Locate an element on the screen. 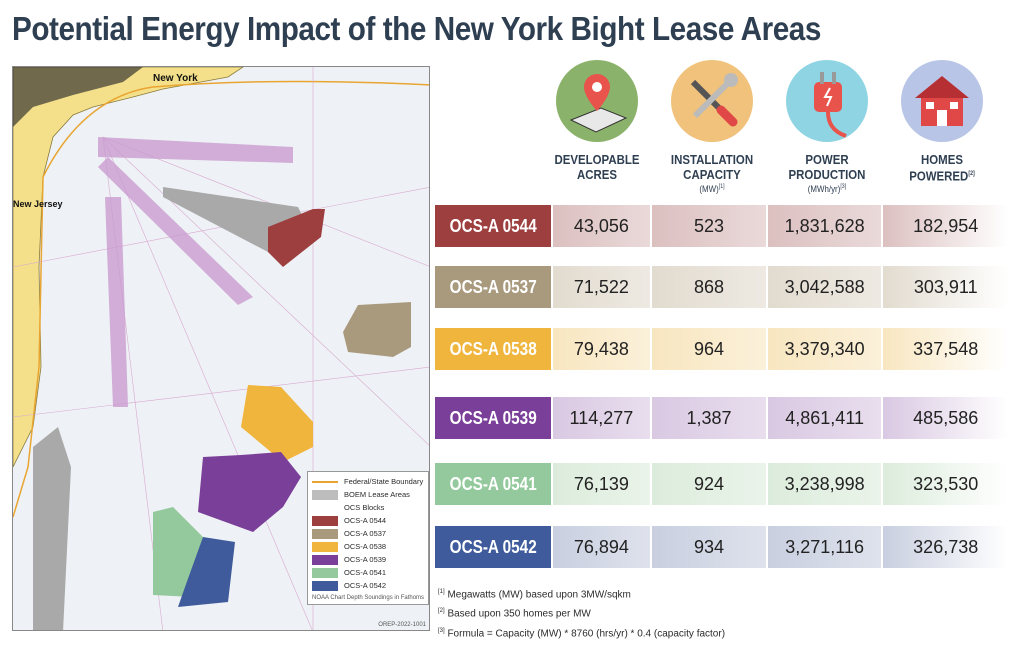  land is located at coordinates (128, 267).